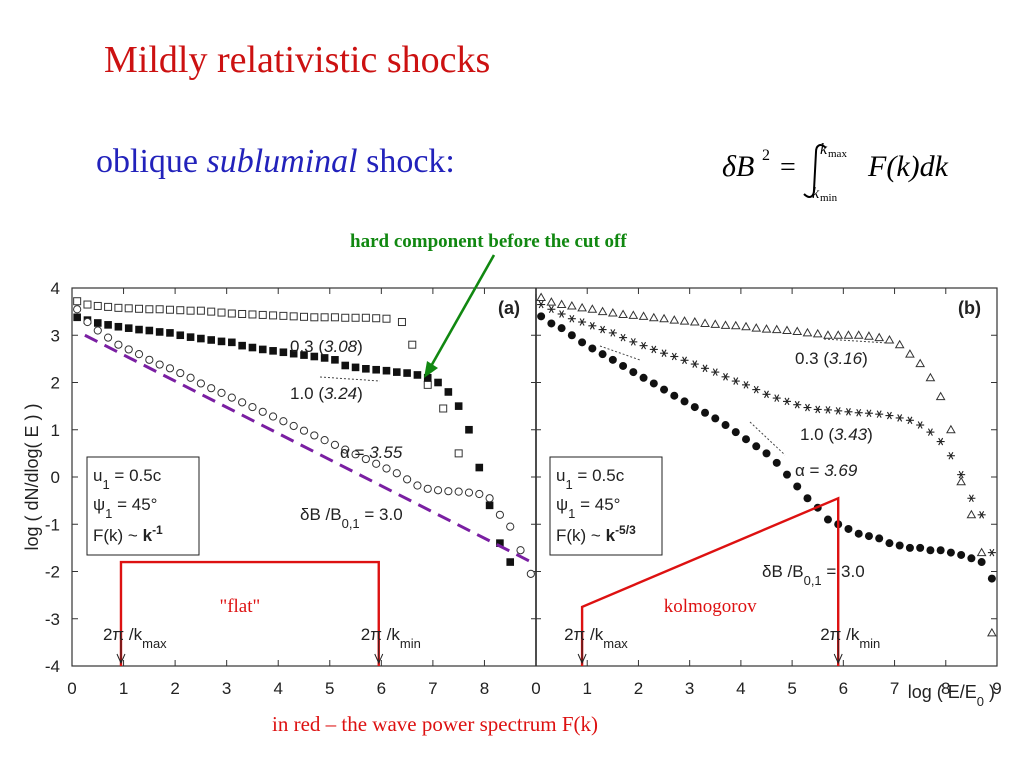 Image resolution: width=1024 pixels, height=768 pixels. What do you see at coordinates (123, 634) in the screenshot?
I see `label-kmax-a-part-0: 2π /k` at bounding box center [123, 634].